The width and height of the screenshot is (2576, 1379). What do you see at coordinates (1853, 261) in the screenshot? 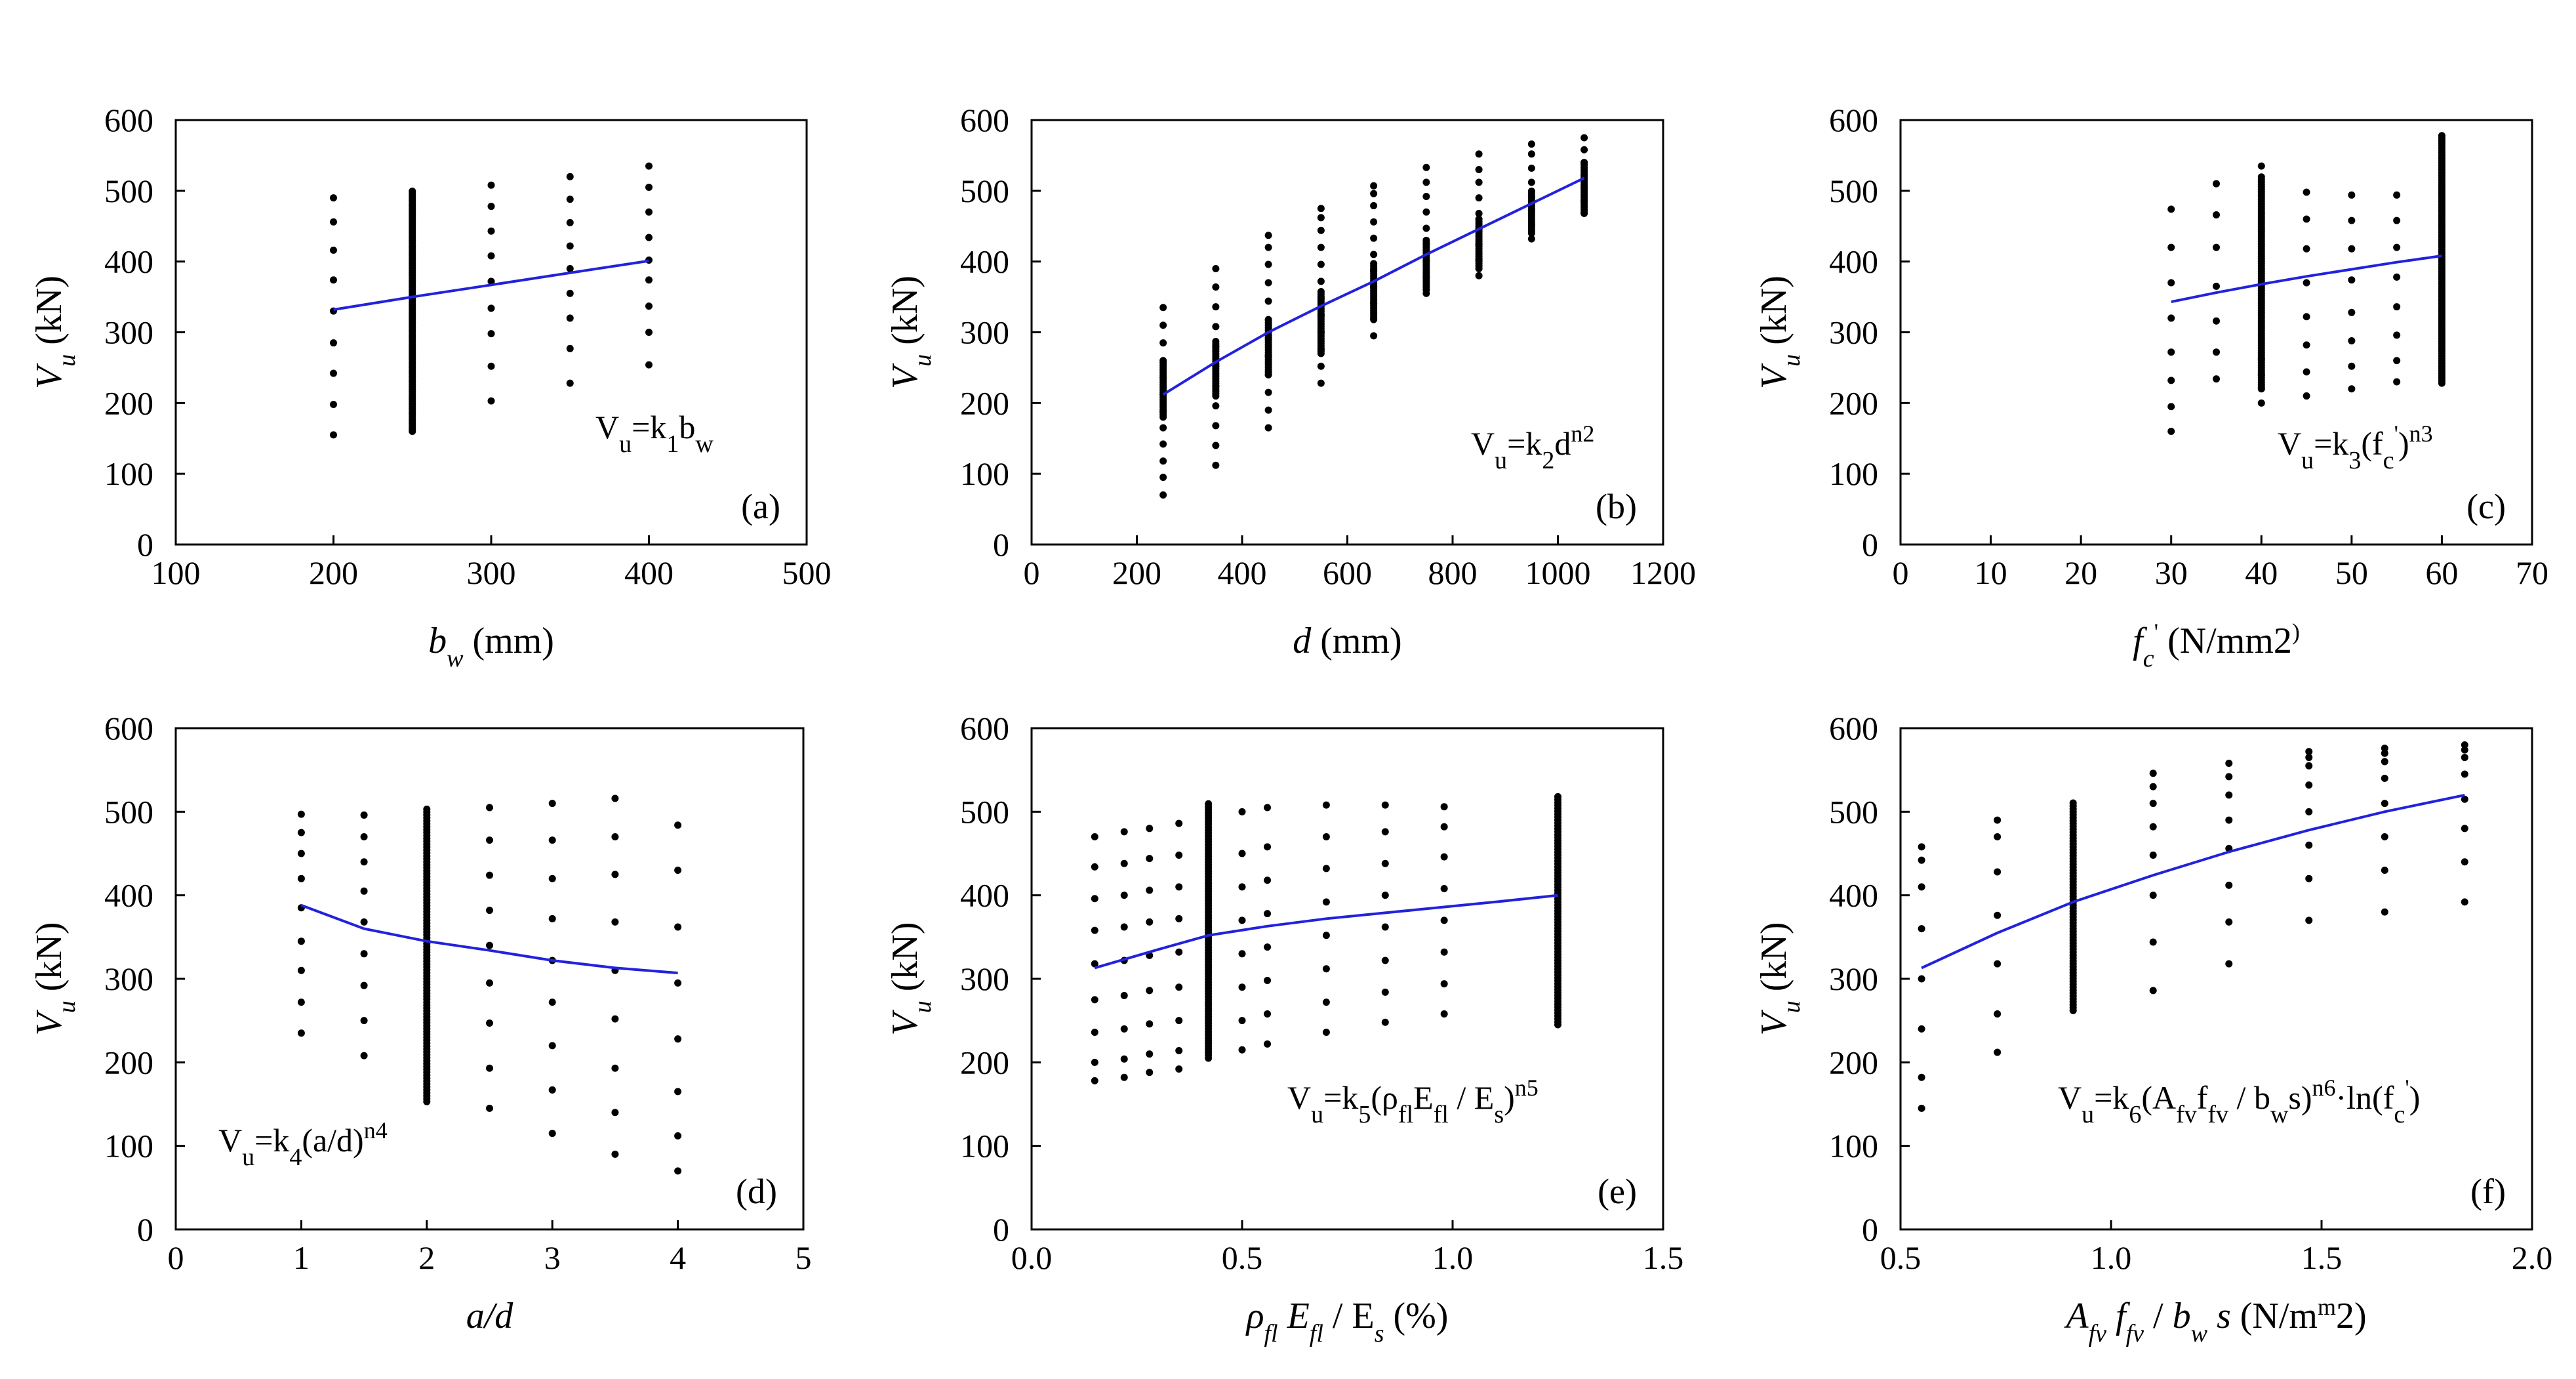
I see `y-tick-label: 400` at bounding box center [1853, 261].